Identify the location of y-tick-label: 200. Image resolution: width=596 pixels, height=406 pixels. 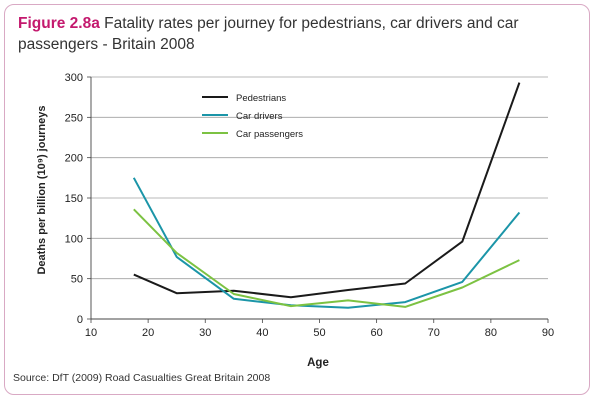
(74, 159).